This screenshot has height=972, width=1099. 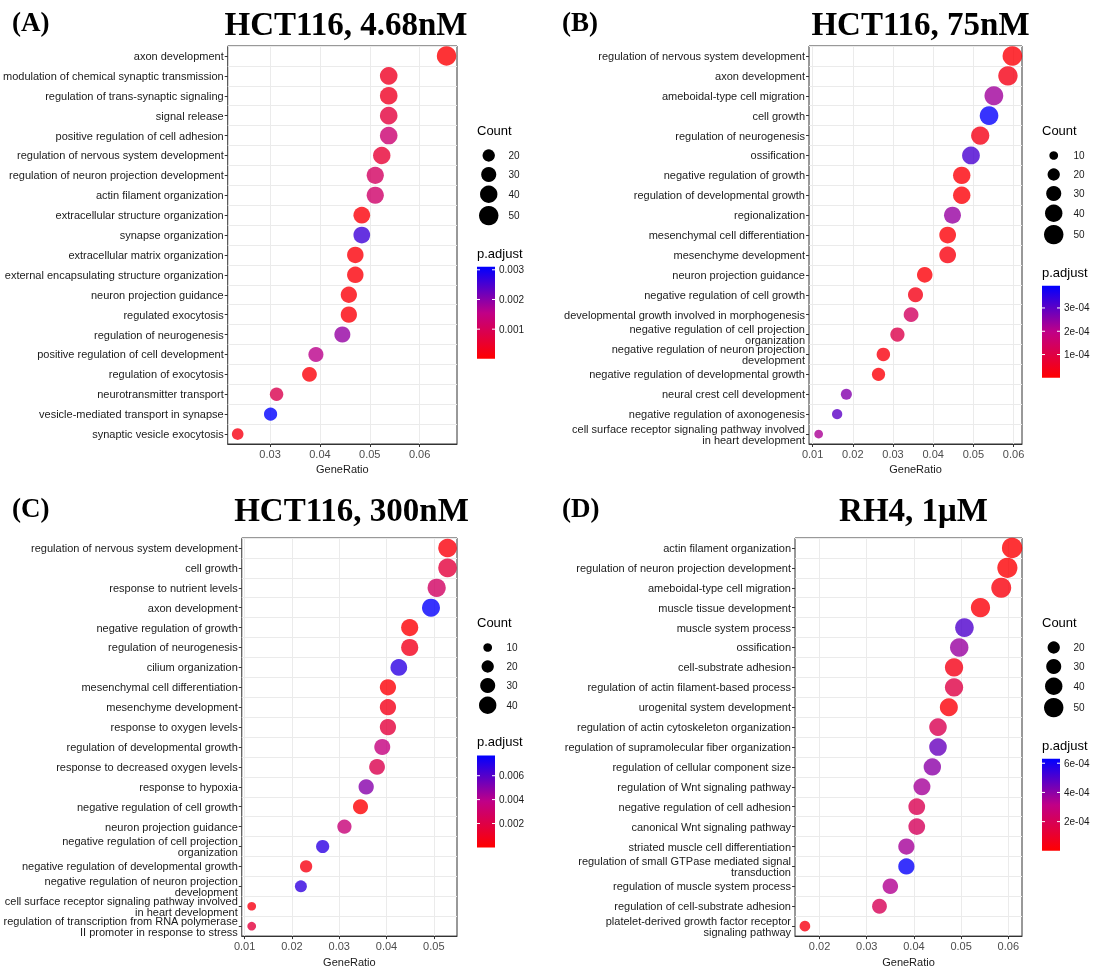 I want to click on y-tick-label: developmental growth involved in morphogenesis, so click(x=685, y=314).